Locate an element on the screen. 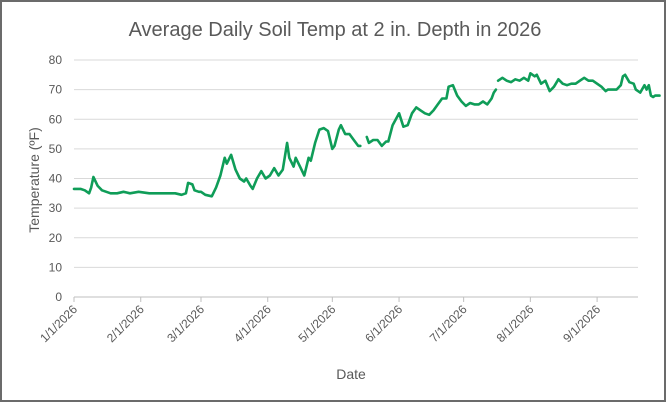  y-tick-label: 80 is located at coordinates (56, 60).